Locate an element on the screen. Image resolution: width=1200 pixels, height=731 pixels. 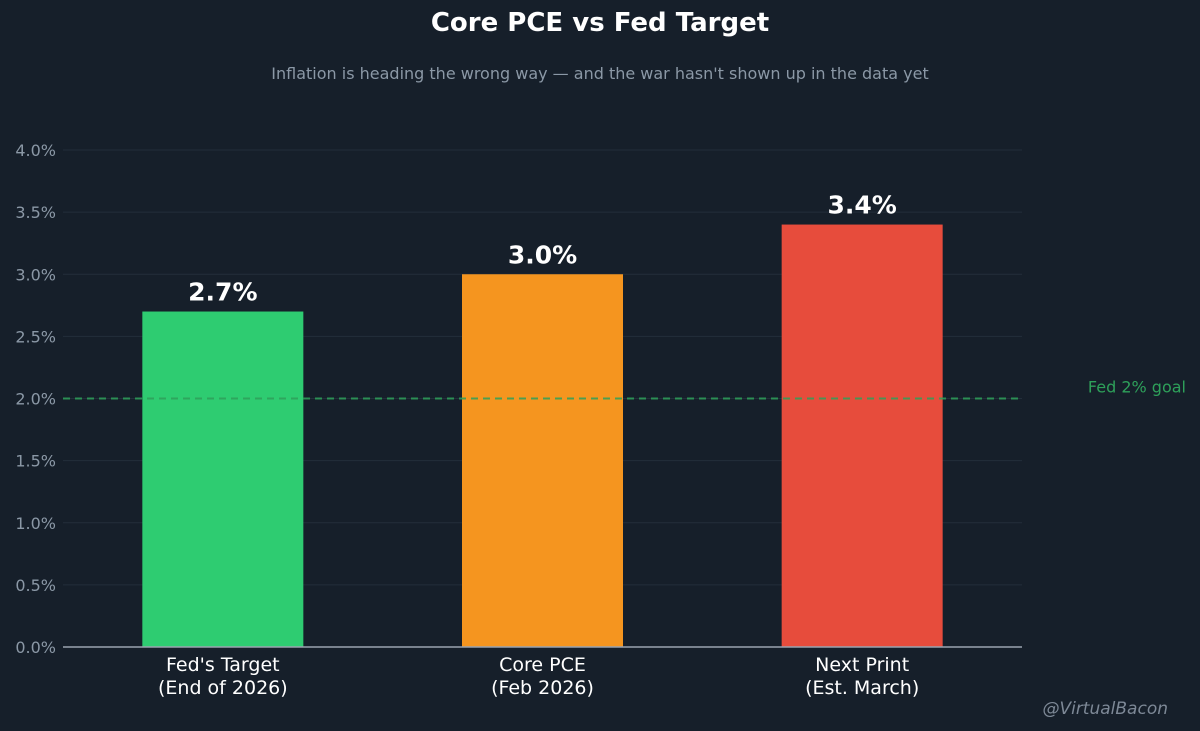
y-tick-label: 1.0% is located at coordinates (35, 523).